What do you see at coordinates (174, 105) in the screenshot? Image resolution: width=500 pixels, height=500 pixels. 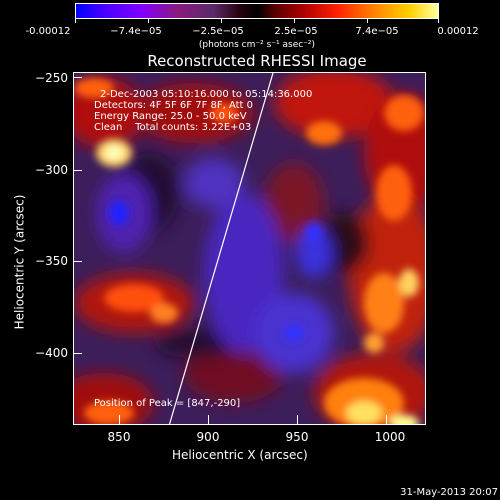 I see `detectors-text: Detectors: 4F 5F 6F 7F 8F, Att 0` at bounding box center [174, 105].